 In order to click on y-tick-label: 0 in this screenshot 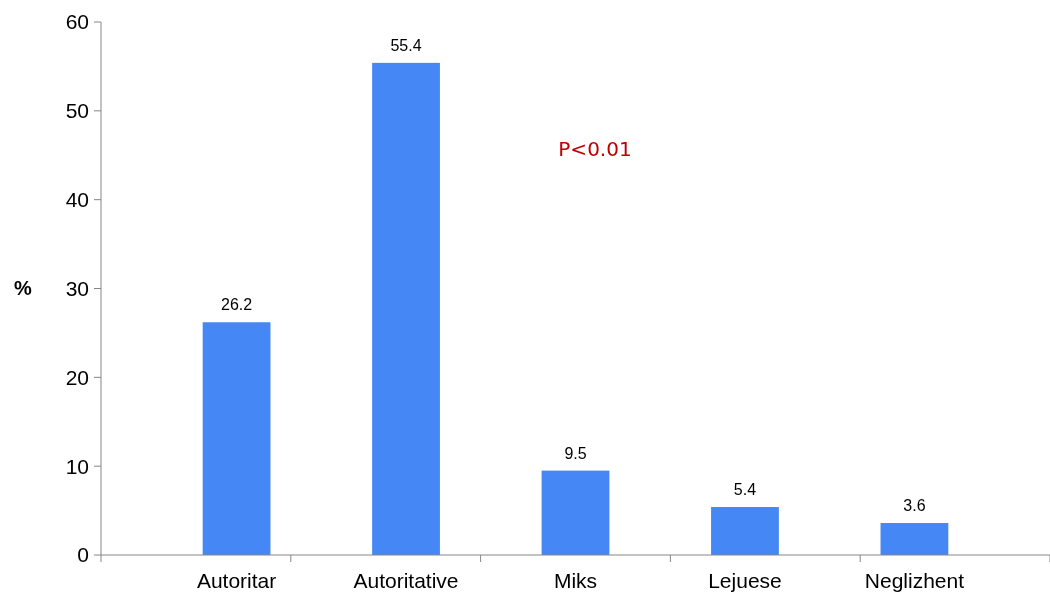, I will do `click(83, 555)`.